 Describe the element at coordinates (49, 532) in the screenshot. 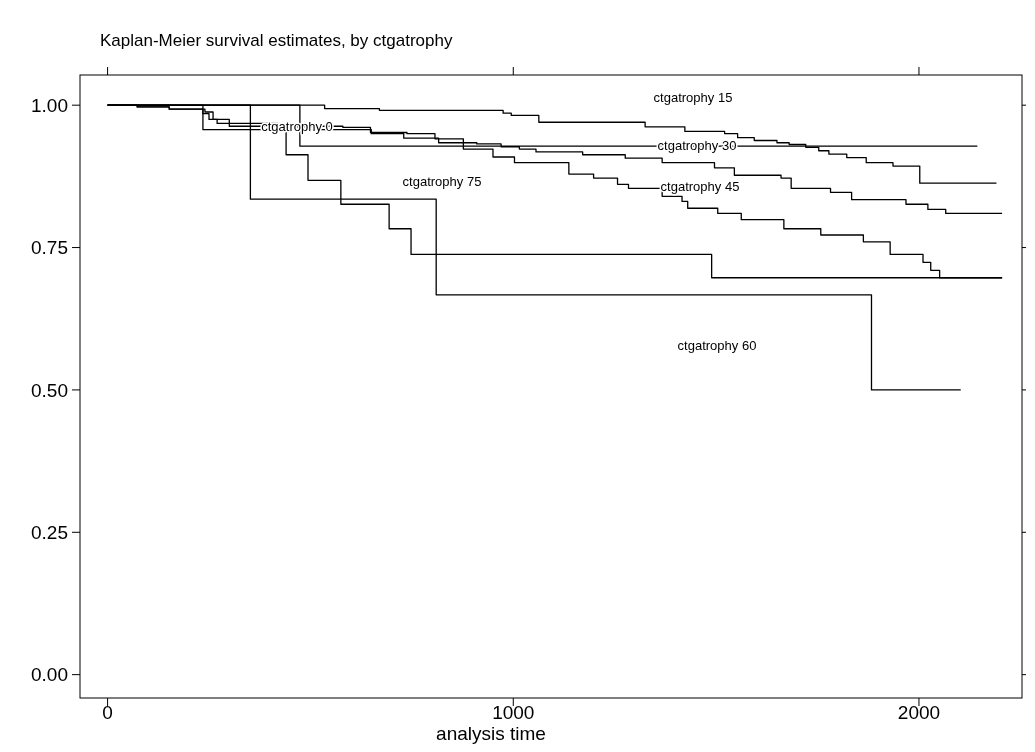

I see `y-tick-label: 0.25` at that location.